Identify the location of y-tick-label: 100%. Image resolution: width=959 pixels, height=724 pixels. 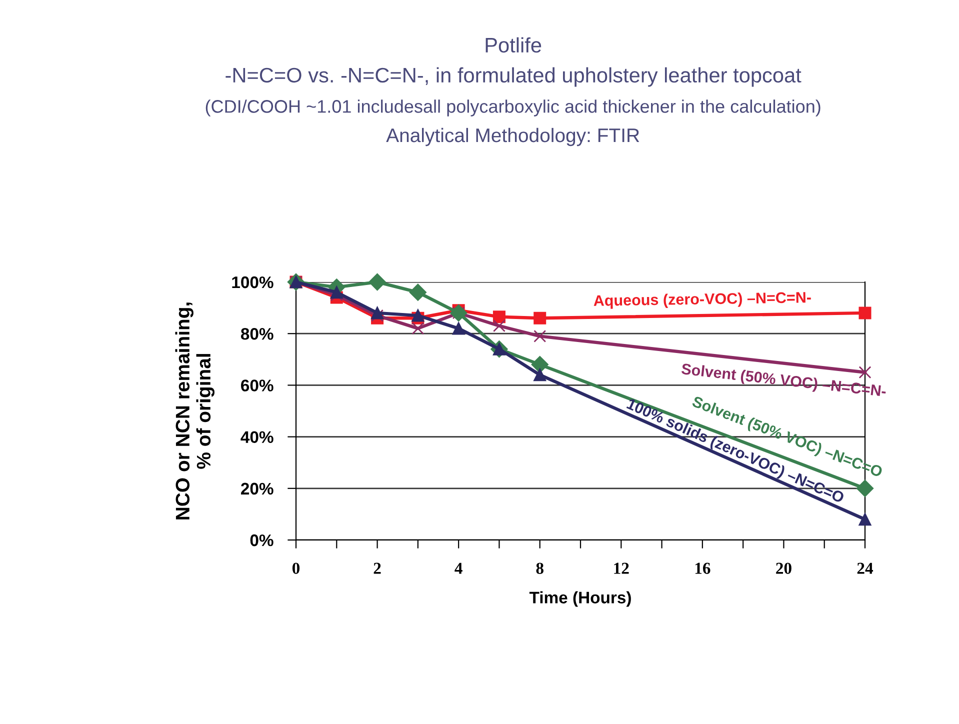
(253, 282).